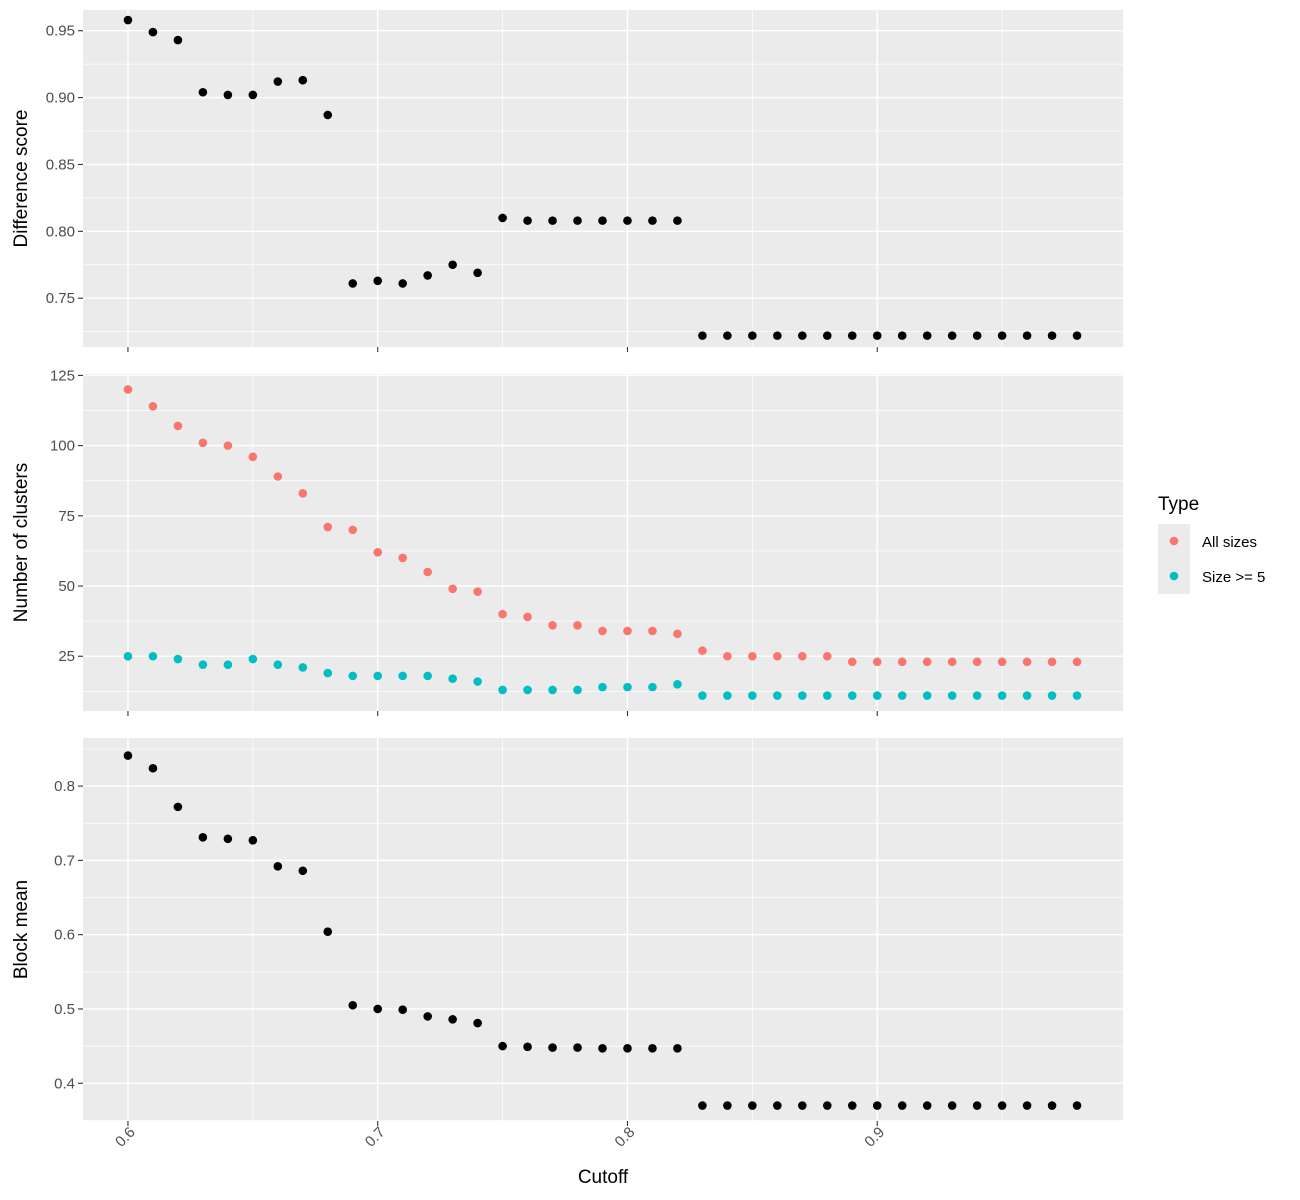 This screenshot has height=1200, width=1300. What do you see at coordinates (1174, 559) in the screenshot?
I see `legend-key-background` at bounding box center [1174, 559].